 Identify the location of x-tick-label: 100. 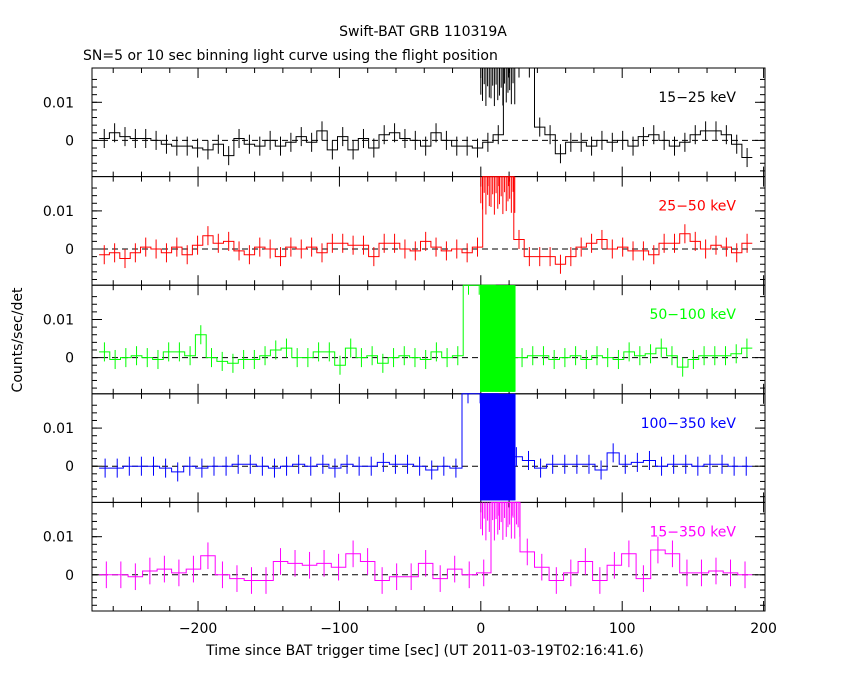
(622, 629).